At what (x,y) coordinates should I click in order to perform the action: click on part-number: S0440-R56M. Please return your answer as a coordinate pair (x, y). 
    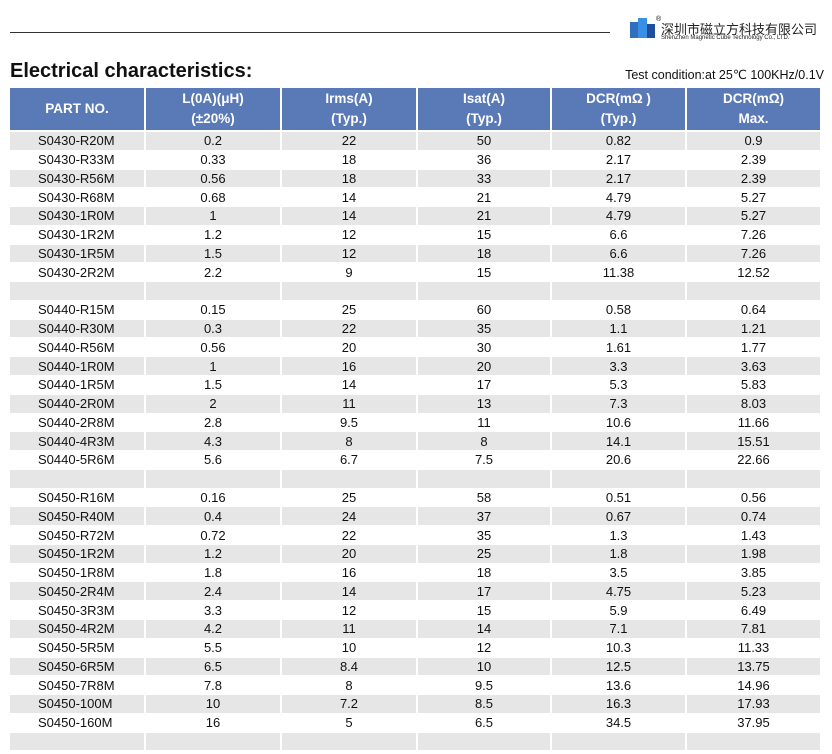
    Looking at the image, I should click on (76, 347).